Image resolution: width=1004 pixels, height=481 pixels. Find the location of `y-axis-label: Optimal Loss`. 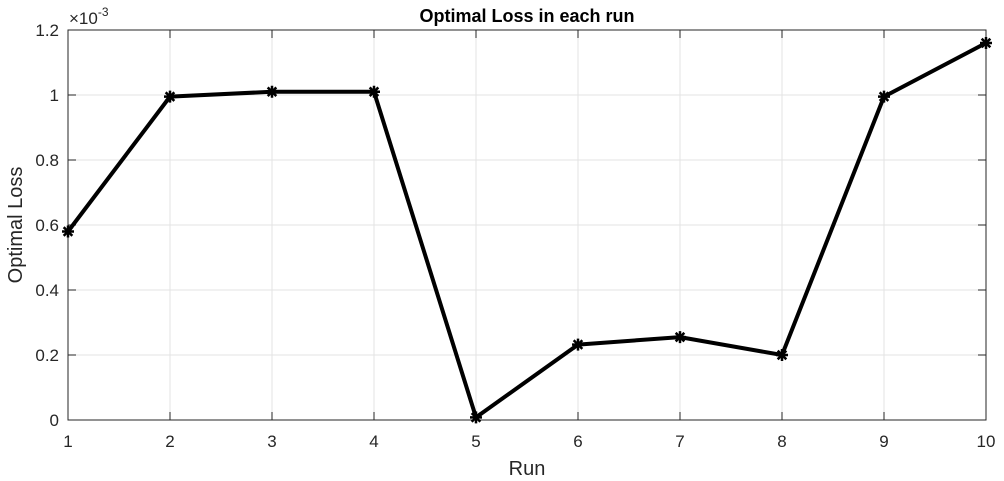

y-axis-label: Optimal Loss is located at coordinates (16, 225).